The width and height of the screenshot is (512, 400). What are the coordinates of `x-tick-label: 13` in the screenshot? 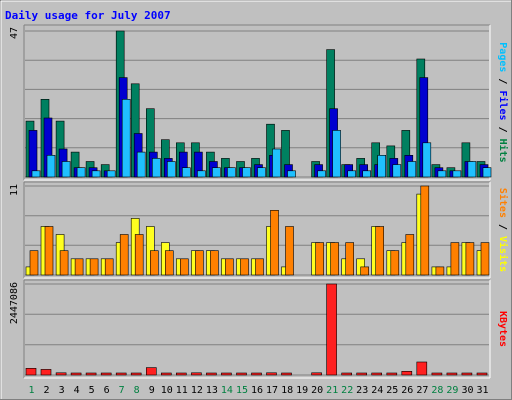 It's located at (212, 390).